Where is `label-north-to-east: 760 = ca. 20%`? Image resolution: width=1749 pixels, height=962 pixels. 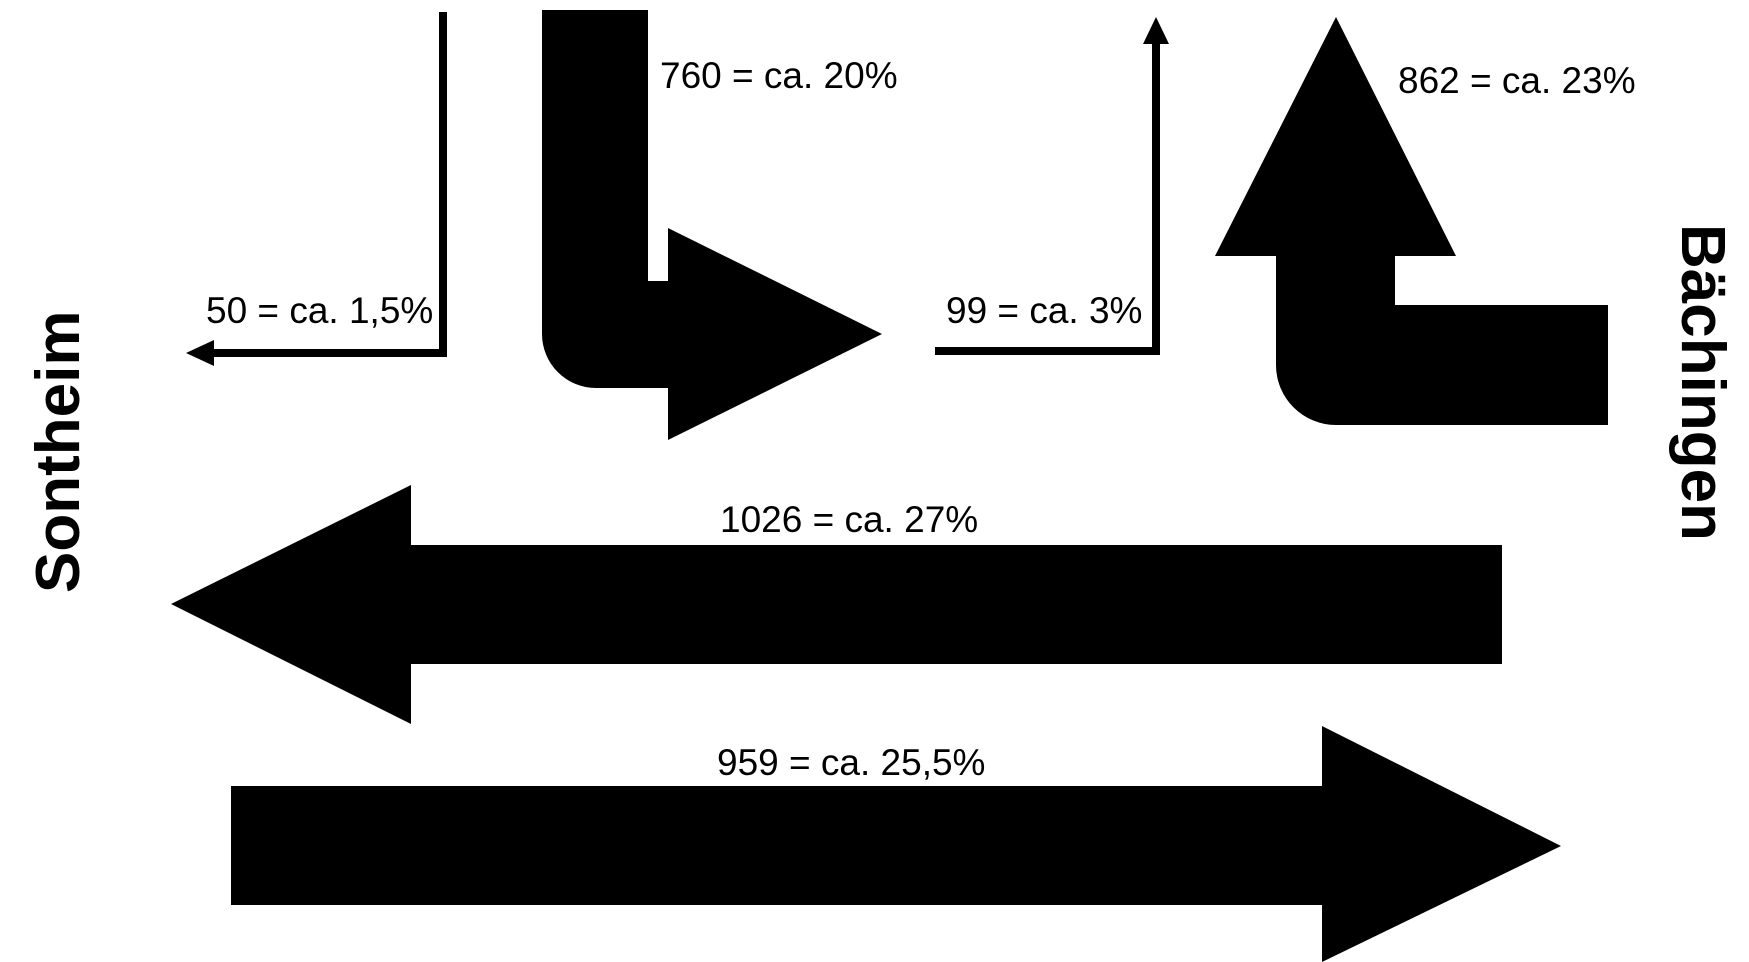 label-north-to-east: 760 = ca. 20% is located at coordinates (779, 75).